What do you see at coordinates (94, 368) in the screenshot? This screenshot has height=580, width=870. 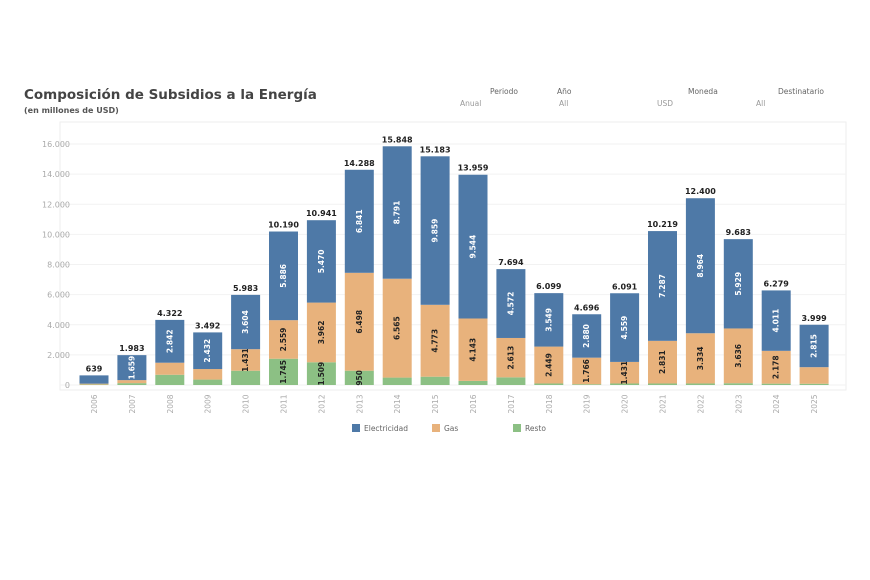 I see `total-label: 639` at bounding box center [94, 368].